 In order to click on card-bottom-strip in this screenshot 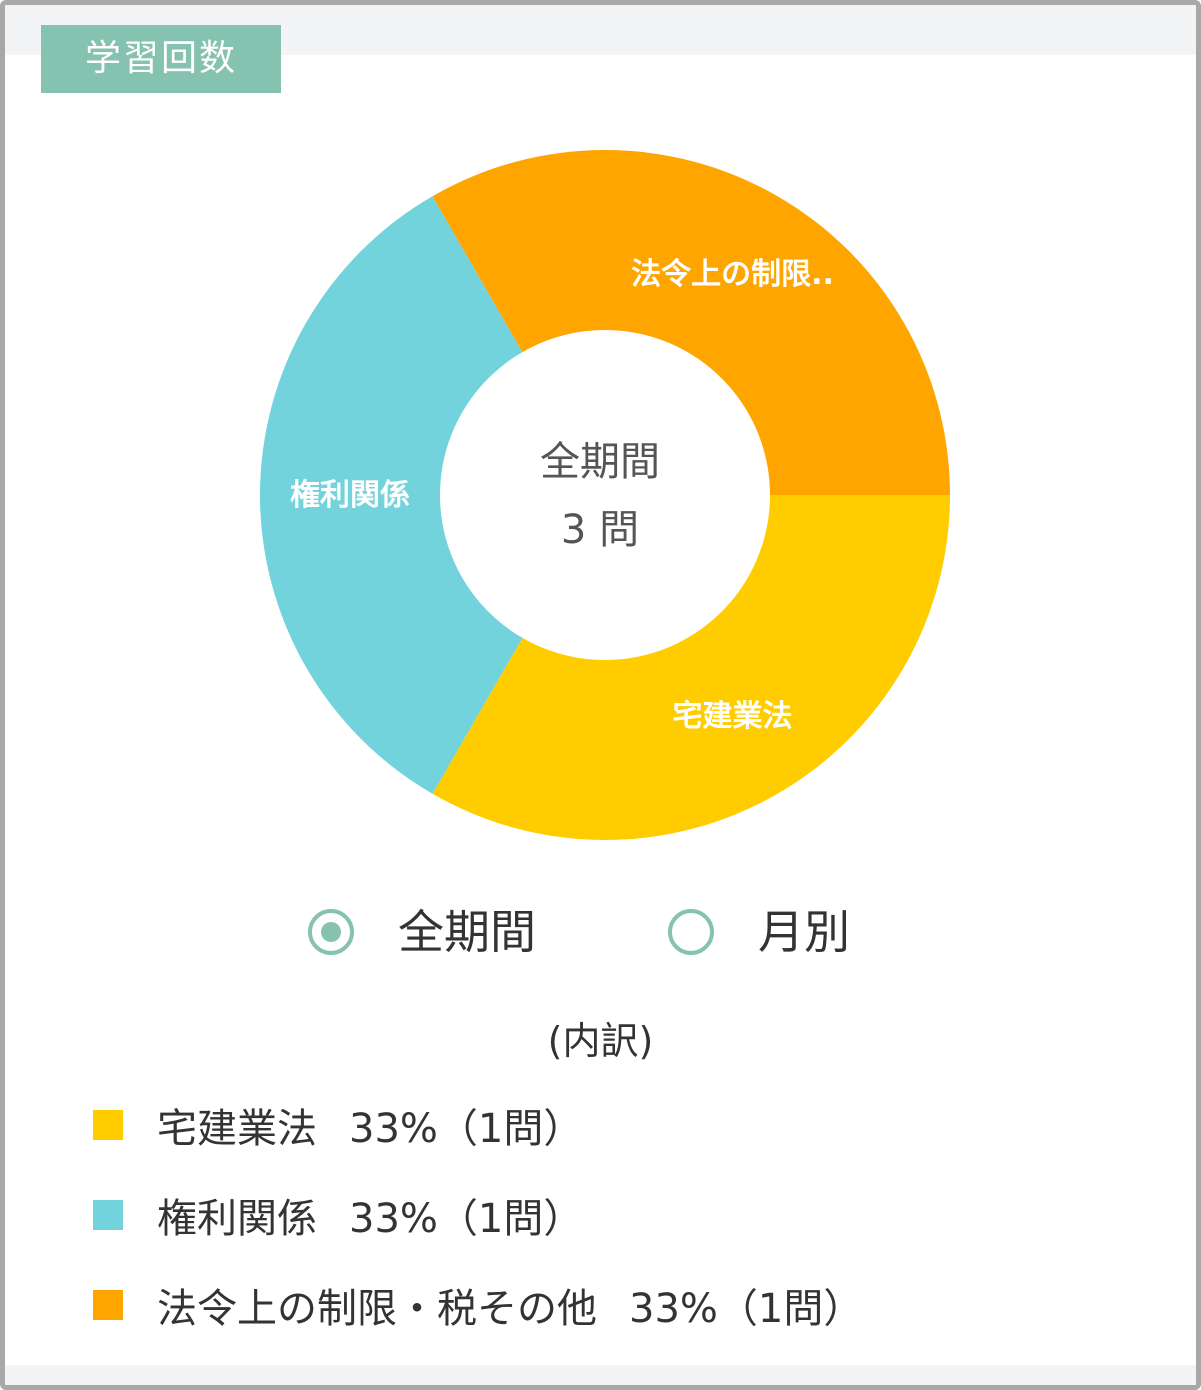, I will do `click(600, 1375)`.